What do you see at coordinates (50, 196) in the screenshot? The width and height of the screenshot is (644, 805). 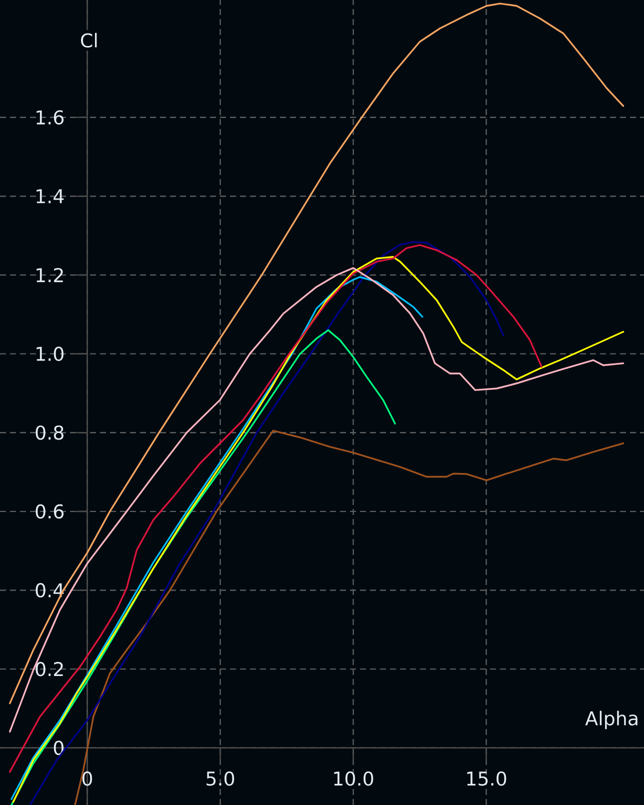 I see `y-tick-label: 1.4` at bounding box center [50, 196].